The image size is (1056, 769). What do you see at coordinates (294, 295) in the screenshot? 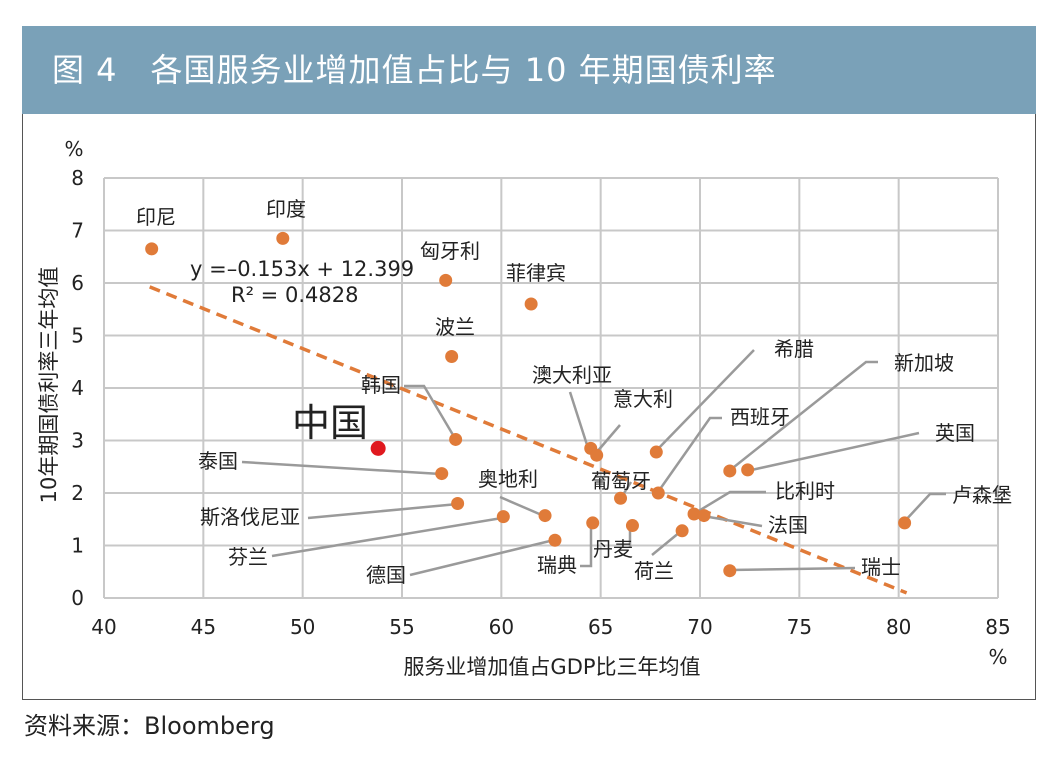
I see `trendline-r2: R² = 0.4828` at bounding box center [294, 295].